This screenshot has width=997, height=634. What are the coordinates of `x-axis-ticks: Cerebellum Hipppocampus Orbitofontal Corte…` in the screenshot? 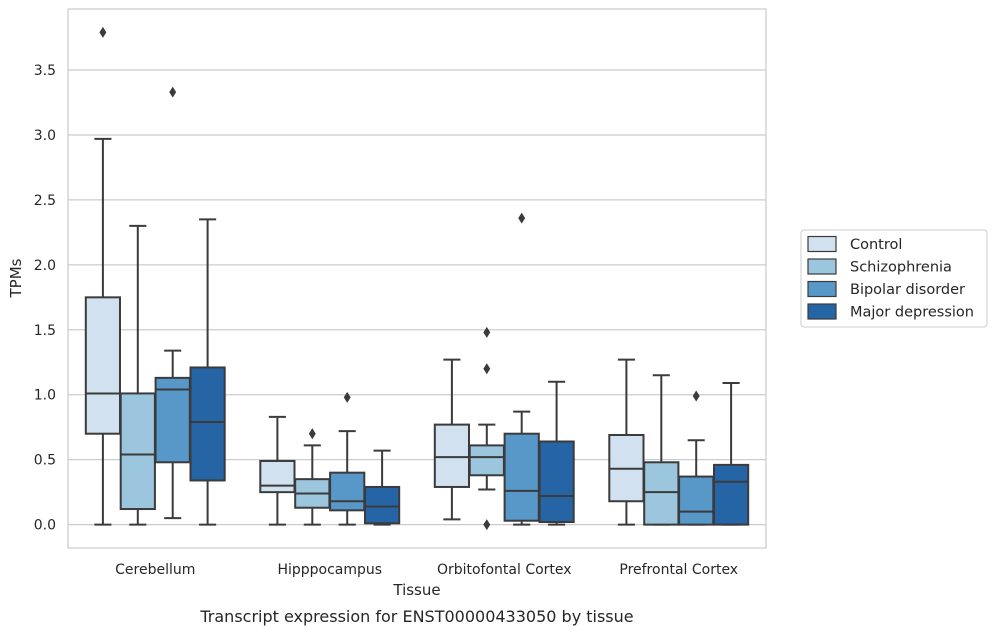 It's located at (426, 570).